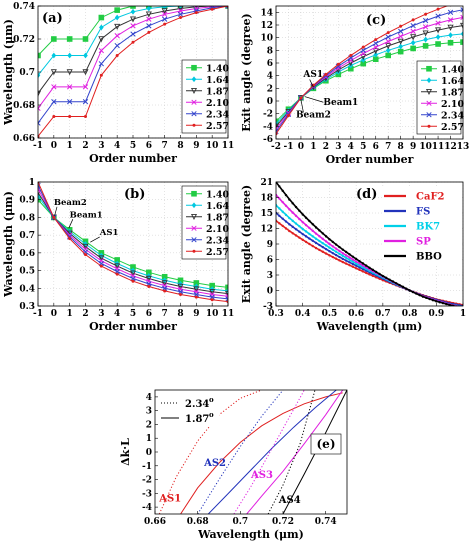 The width and height of the screenshot is (470, 550). I want to click on legend-label: SP, so click(423, 242).